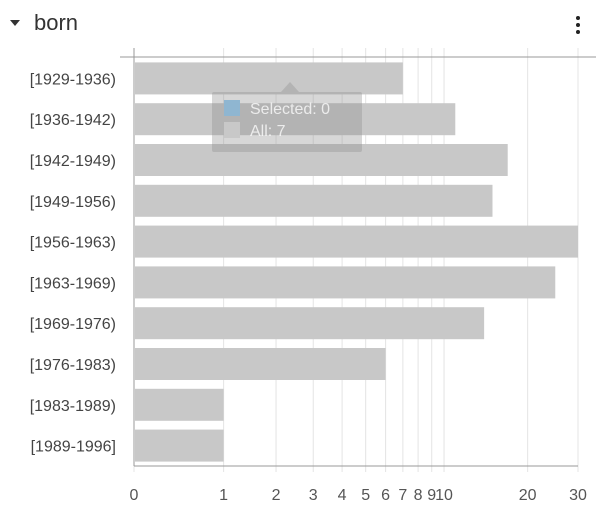  Describe the element at coordinates (73, 283) in the screenshot. I see `category-label: [1963-1969)` at that location.